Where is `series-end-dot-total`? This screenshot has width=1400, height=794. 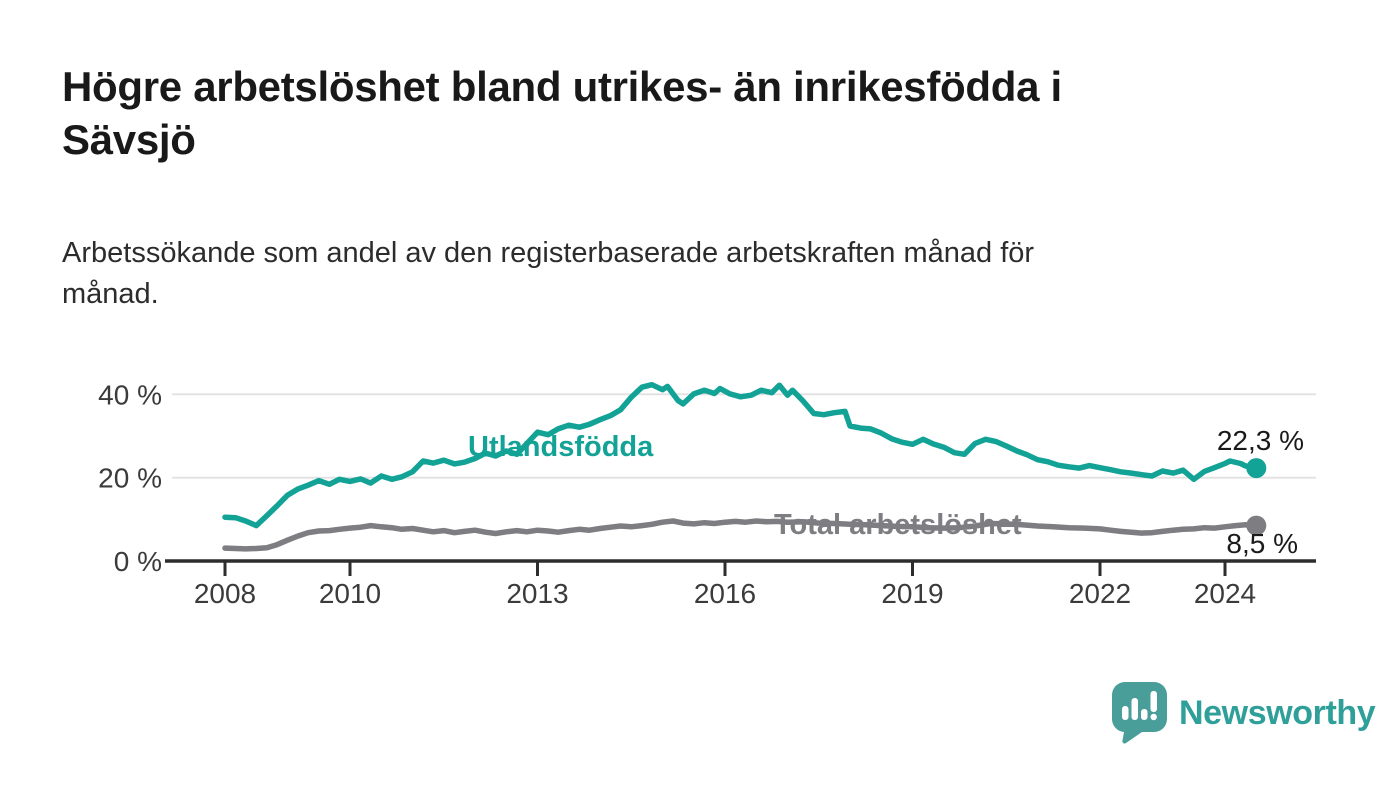
series-end-dot-total is located at coordinates (1256, 525).